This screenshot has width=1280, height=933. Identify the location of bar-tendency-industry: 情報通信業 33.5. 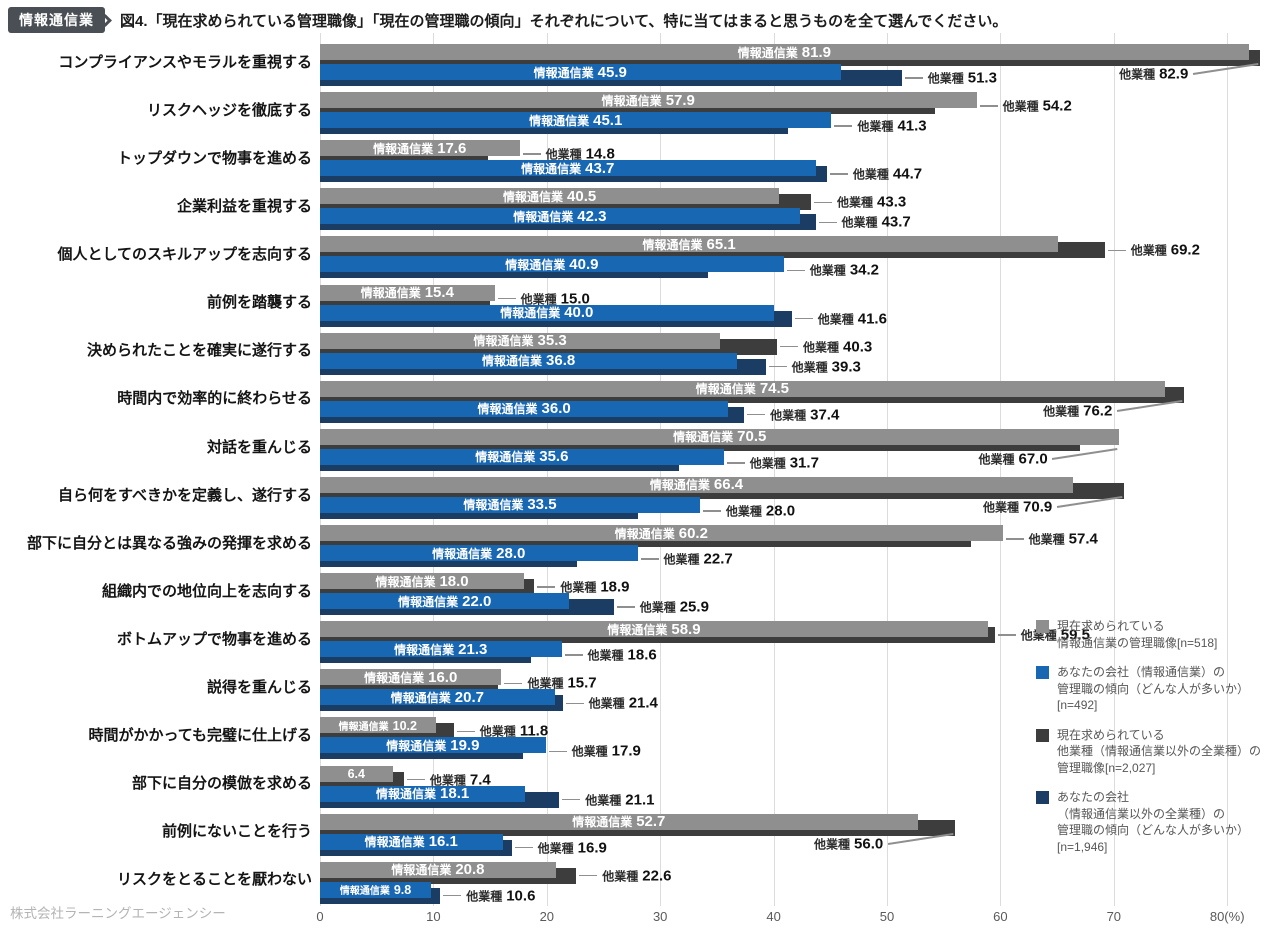
(510, 504).